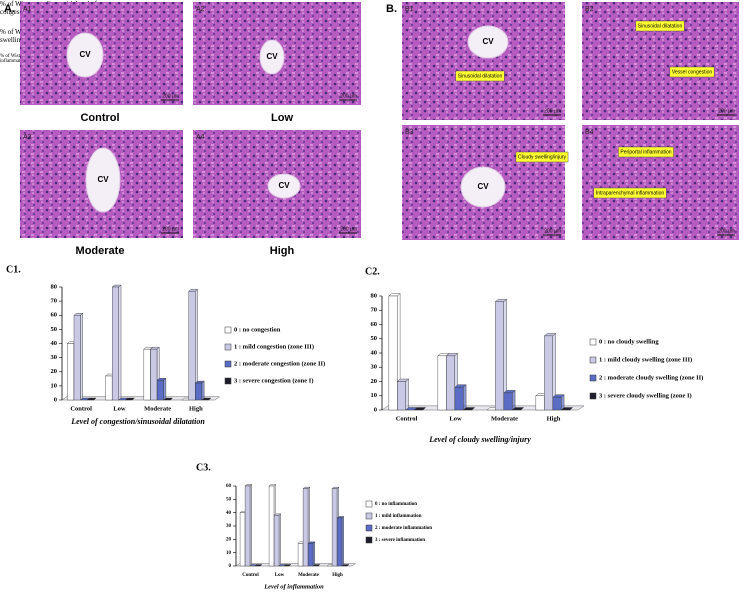  What do you see at coordinates (660, 61) in the screenshot?
I see `micrograph` at bounding box center [660, 61].